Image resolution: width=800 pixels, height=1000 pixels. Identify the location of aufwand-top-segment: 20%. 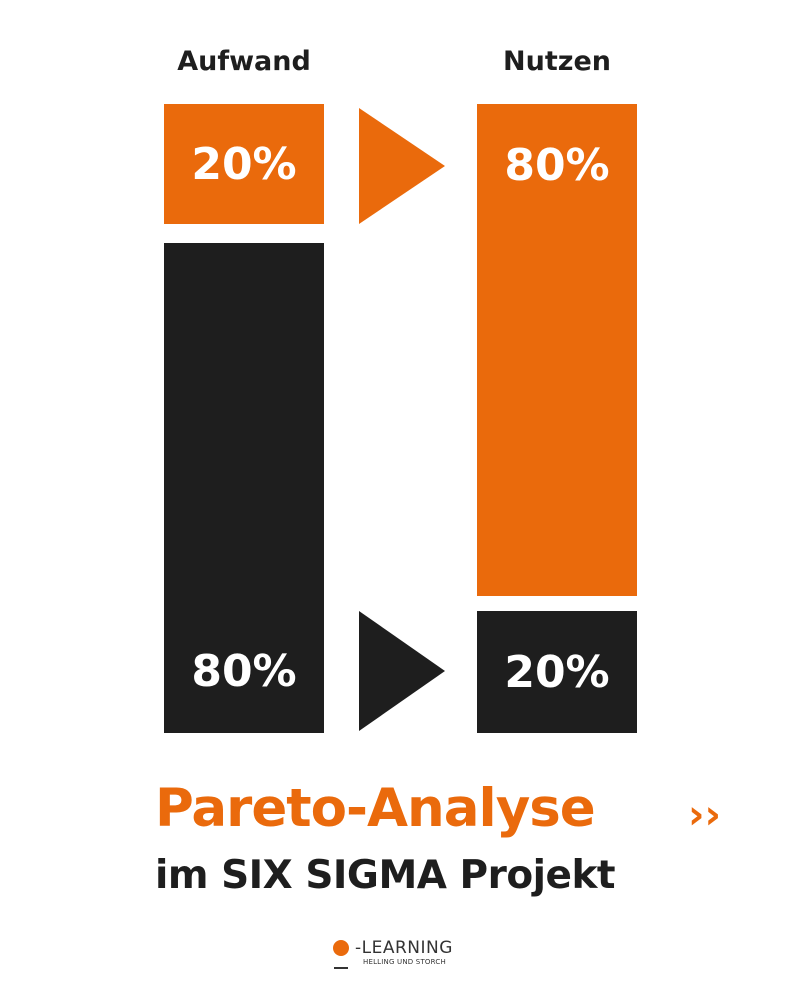
(244, 164).